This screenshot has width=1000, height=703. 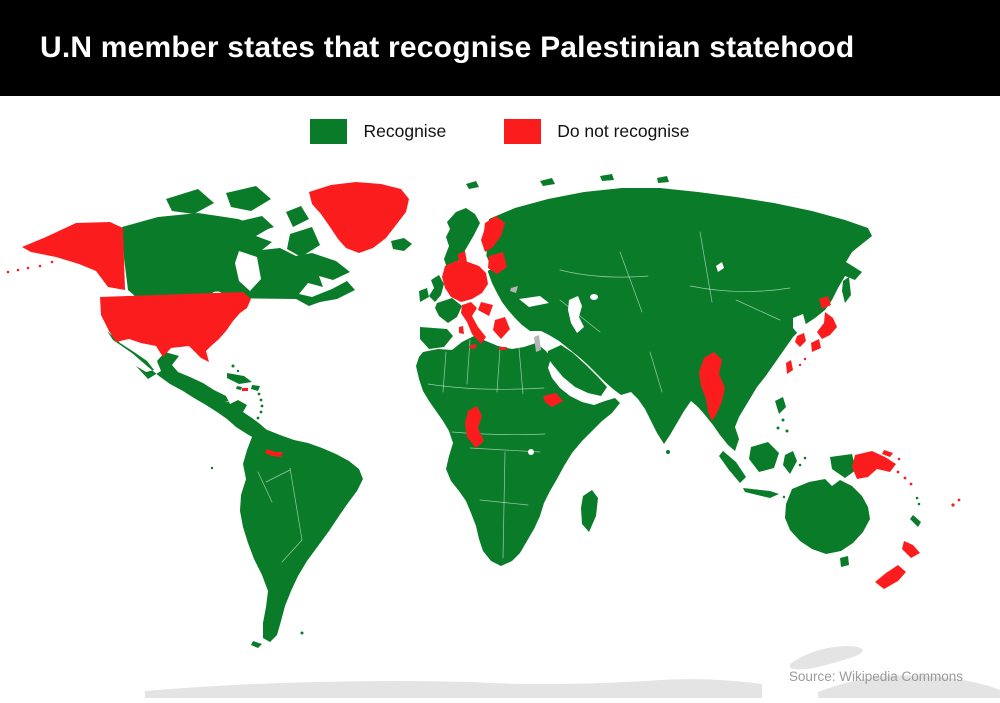 I want to click on region-croatia-balkans, so click(x=485, y=309).